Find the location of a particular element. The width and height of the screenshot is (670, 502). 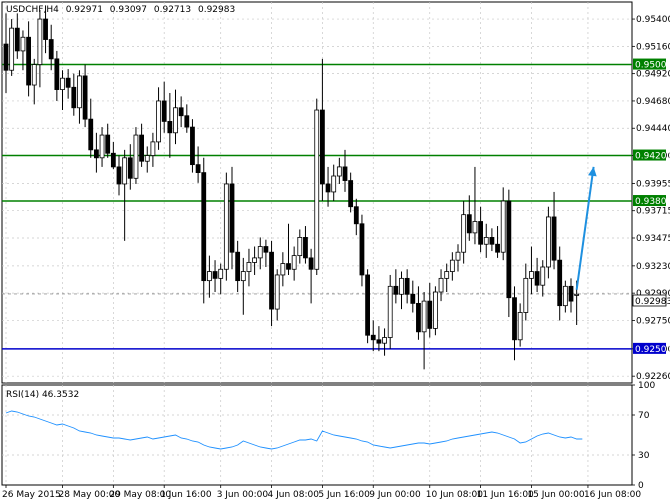

price-tick-label: 0.93715 is located at coordinates (653, 212).